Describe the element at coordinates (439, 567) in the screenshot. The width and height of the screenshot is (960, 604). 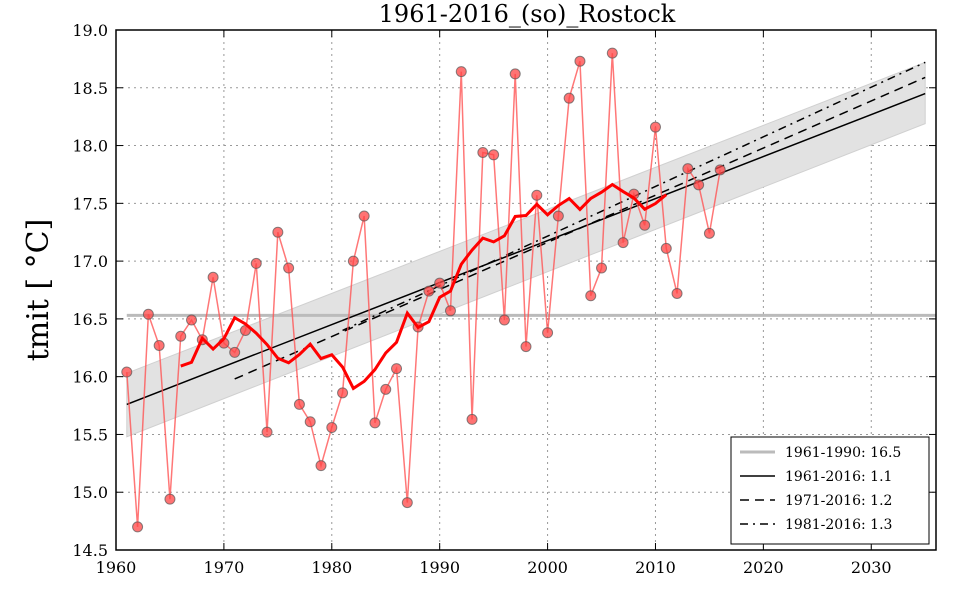
I see `x-tick-label: 1990` at that location.